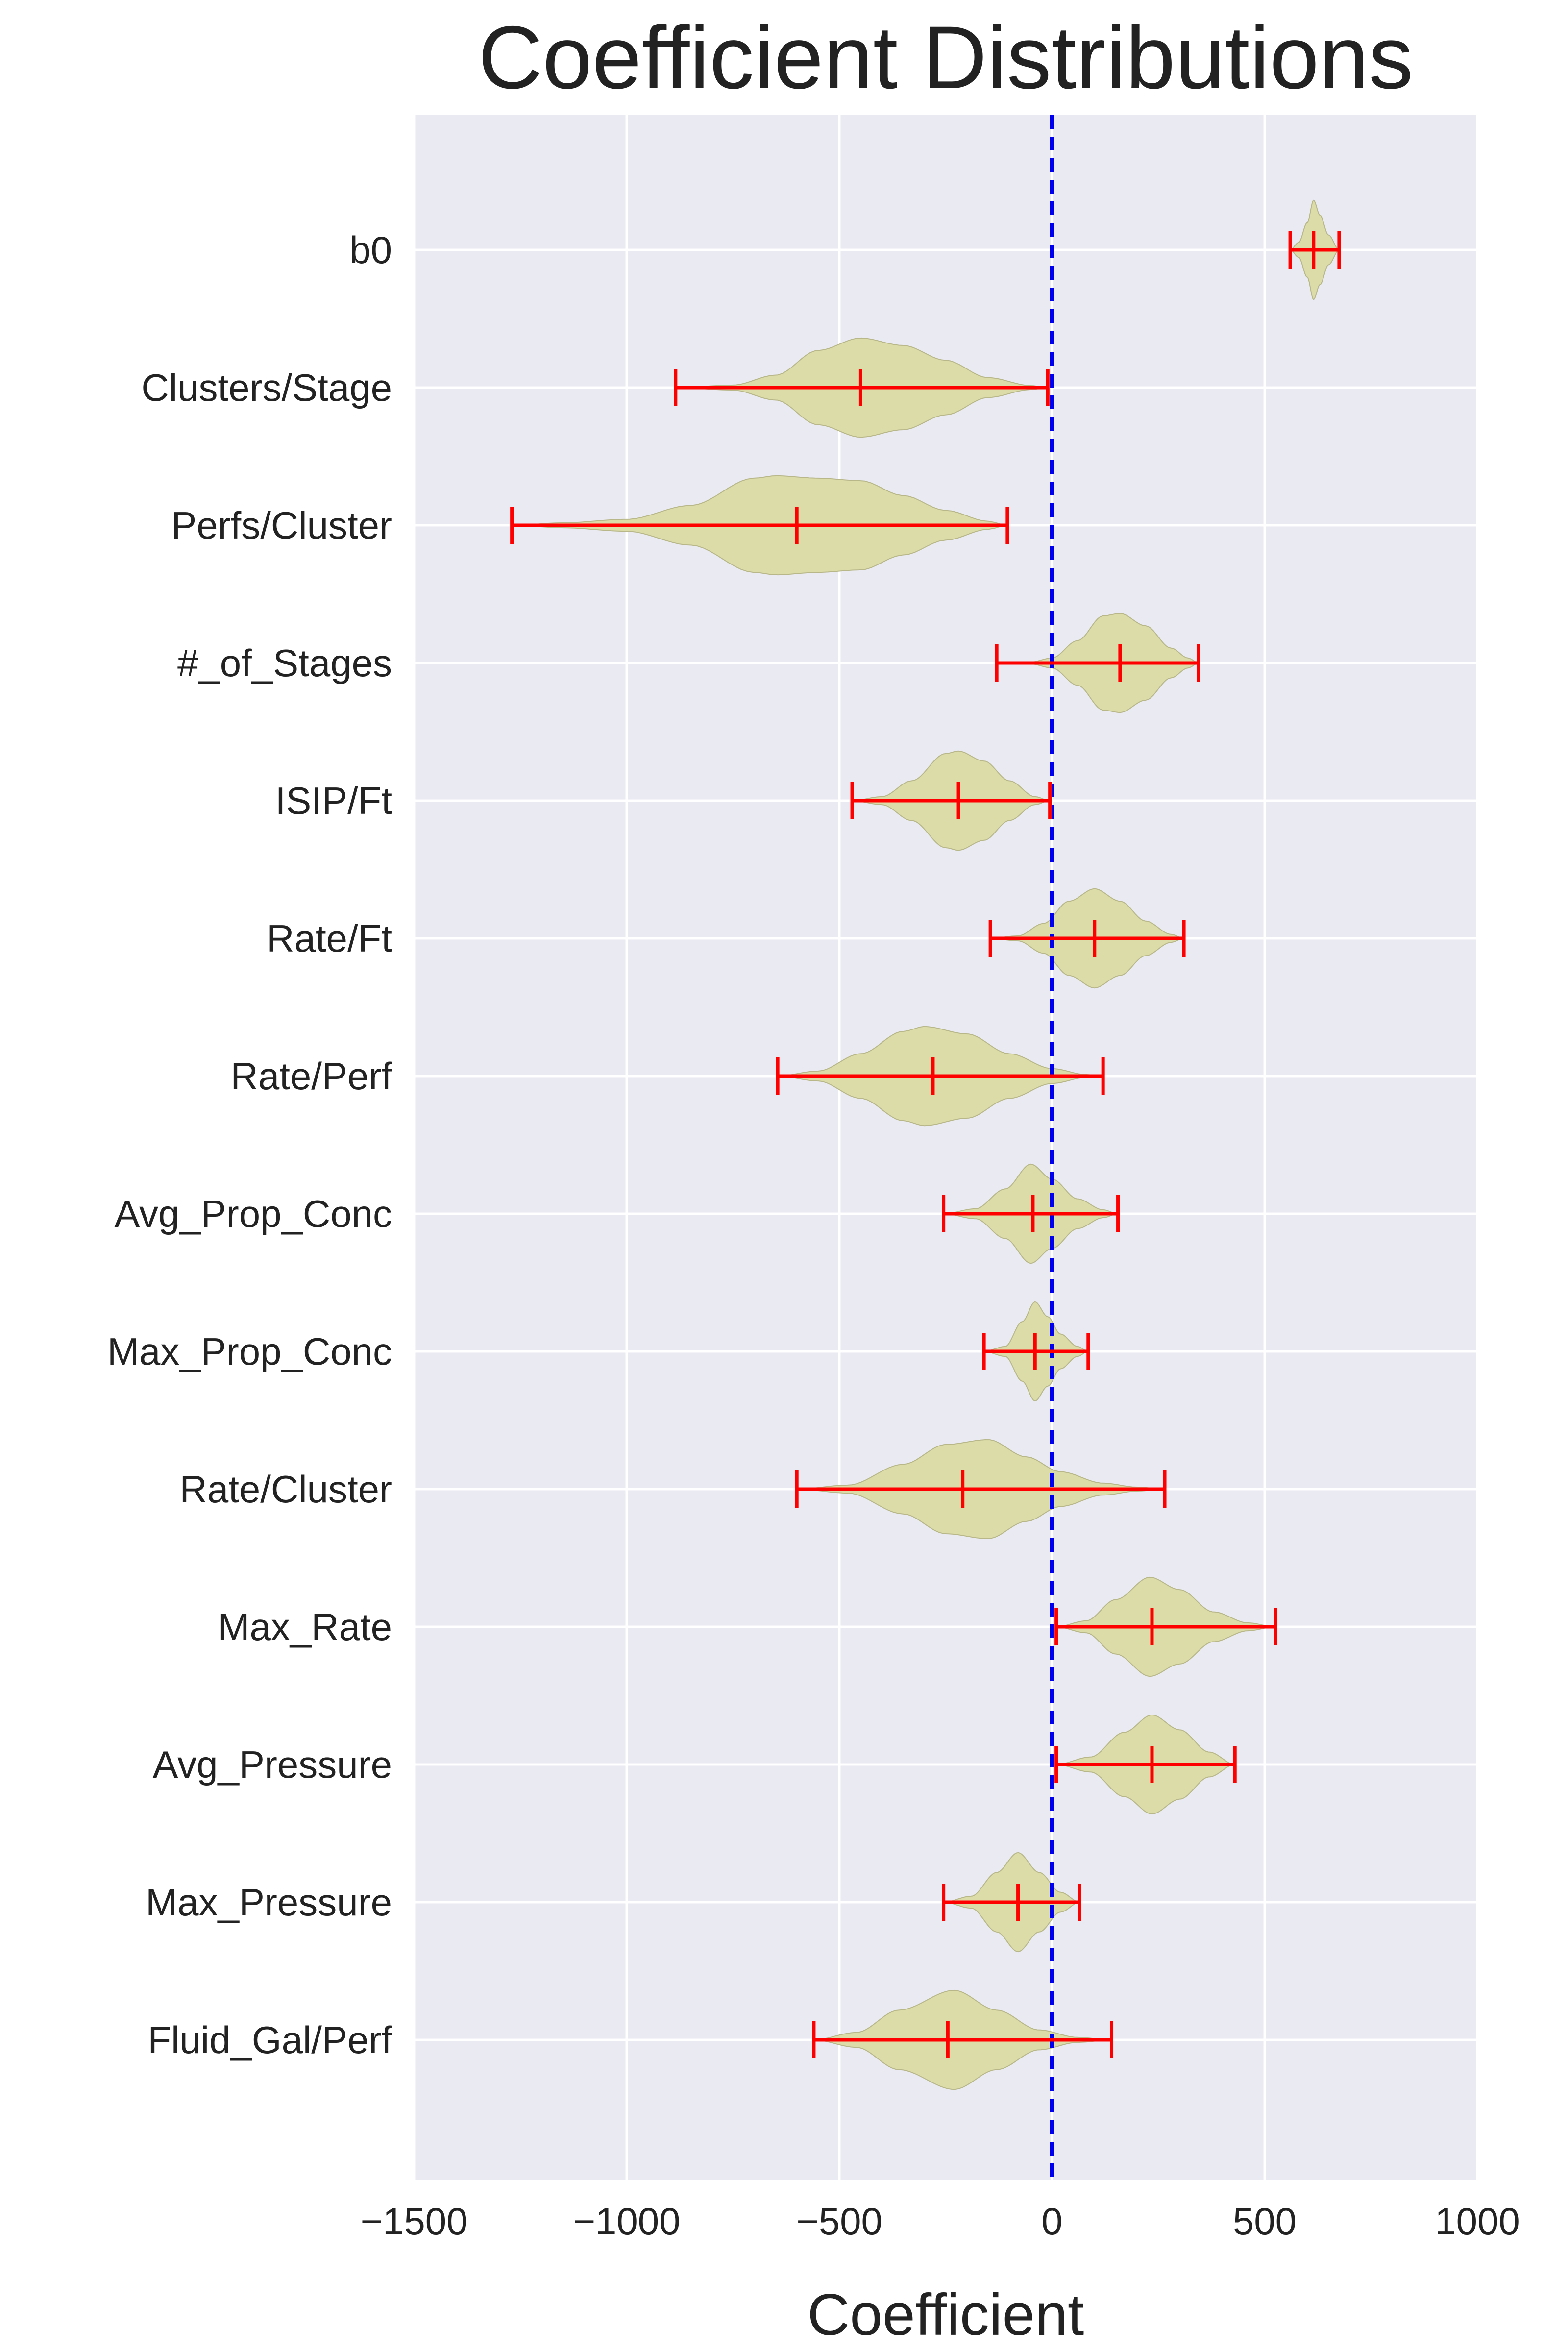 Image resolution: width=1568 pixels, height=2352 pixels. Describe the element at coordinates (626, 2221) in the screenshot. I see `x-tick-label: −1000` at that location.